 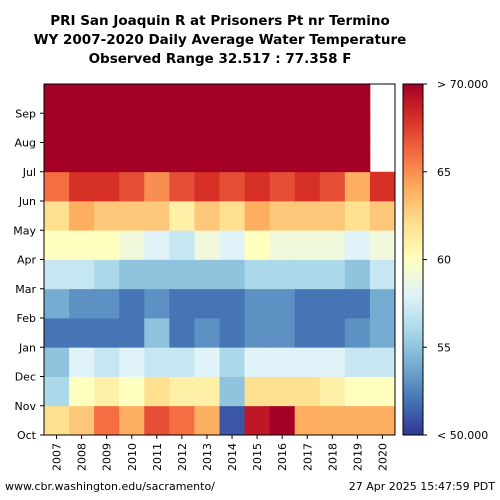 What do you see at coordinates (207, 457) in the screenshot?
I see `x-tick-label: 2013` at bounding box center [207, 457].